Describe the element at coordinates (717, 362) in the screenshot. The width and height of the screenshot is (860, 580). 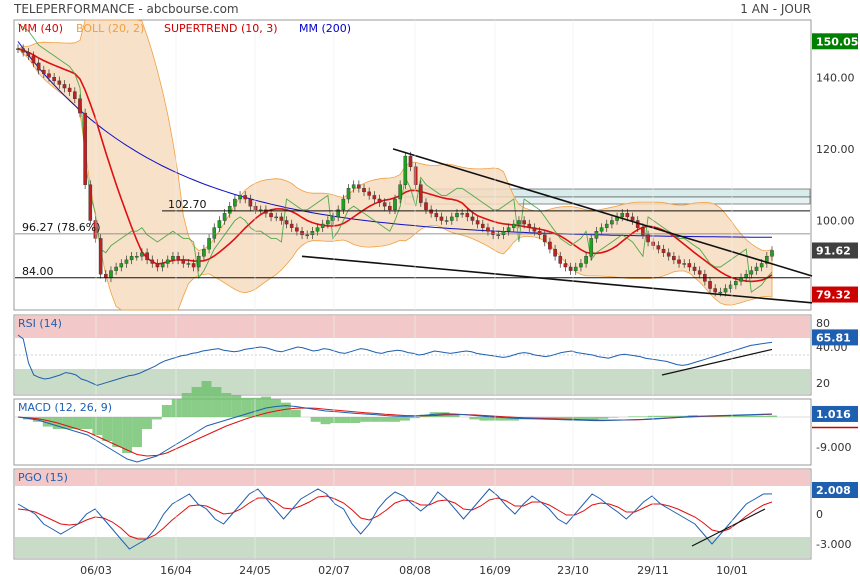
I see `rsi-trendline` at that location.